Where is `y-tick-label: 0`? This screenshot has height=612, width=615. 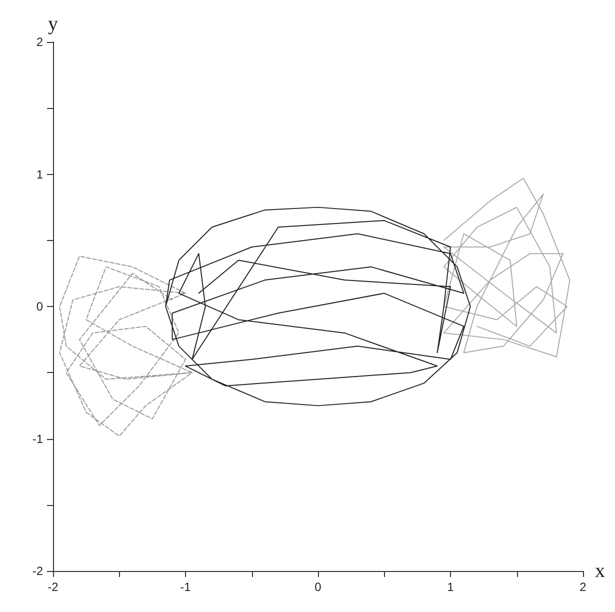 y-tick-label: 0 is located at coordinates (40, 307).